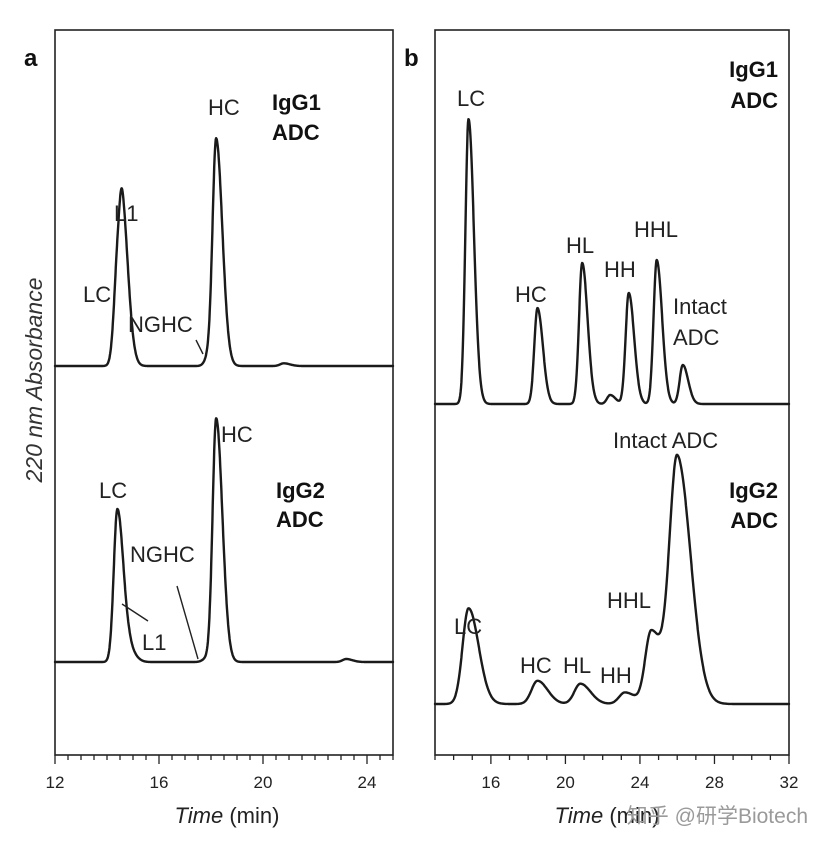 Image resolution: width=831 pixels, height=849 pixels. What do you see at coordinates (612, 579) in the screenshot?
I see `panel-b-igg2-trace` at bounding box center [612, 579].